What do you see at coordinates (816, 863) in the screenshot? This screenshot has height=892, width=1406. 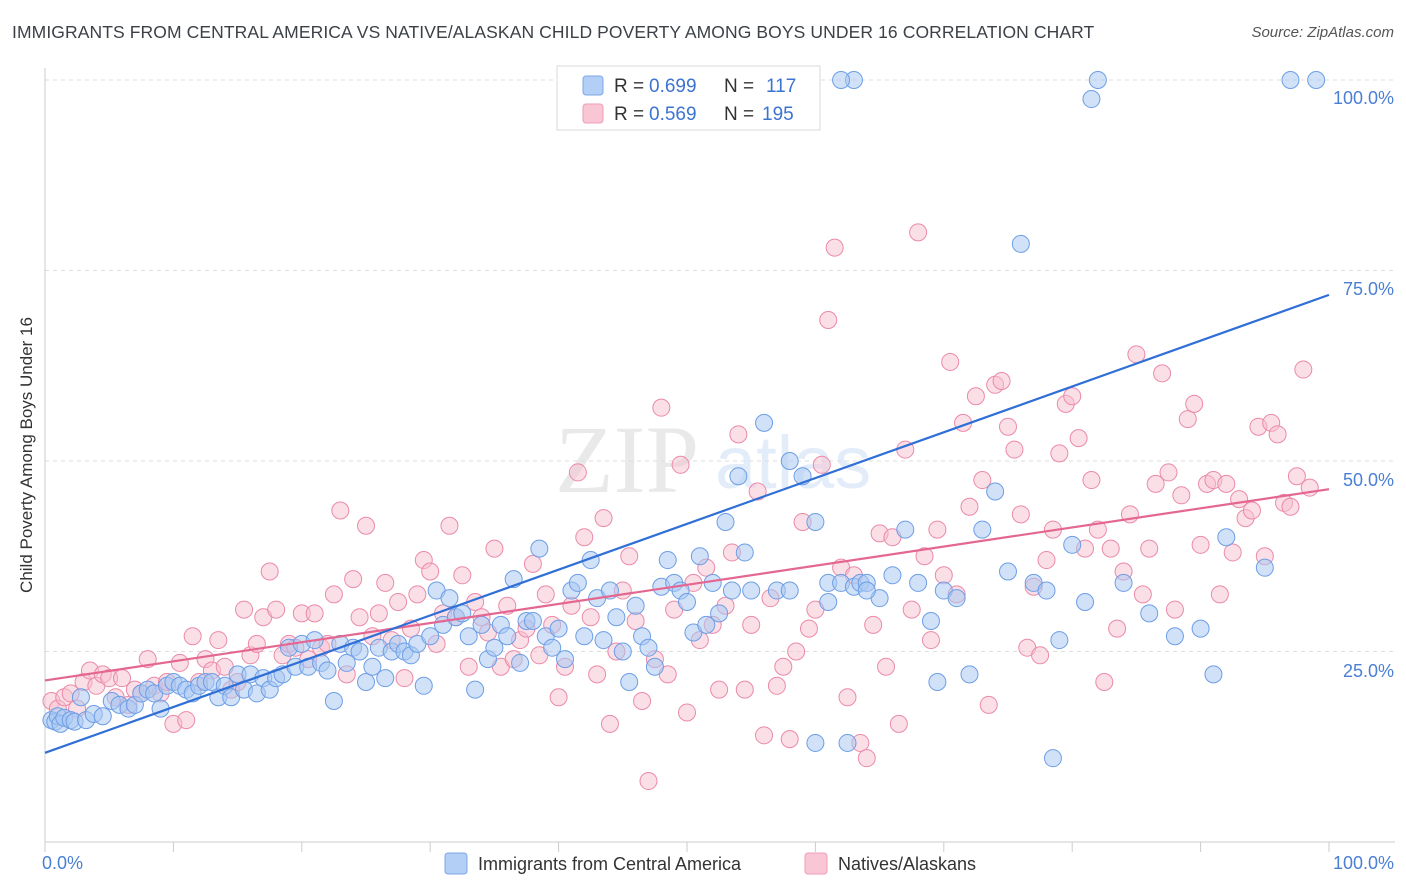 I see `bottom-legend-swatch-pink` at bounding box center [816, 863].